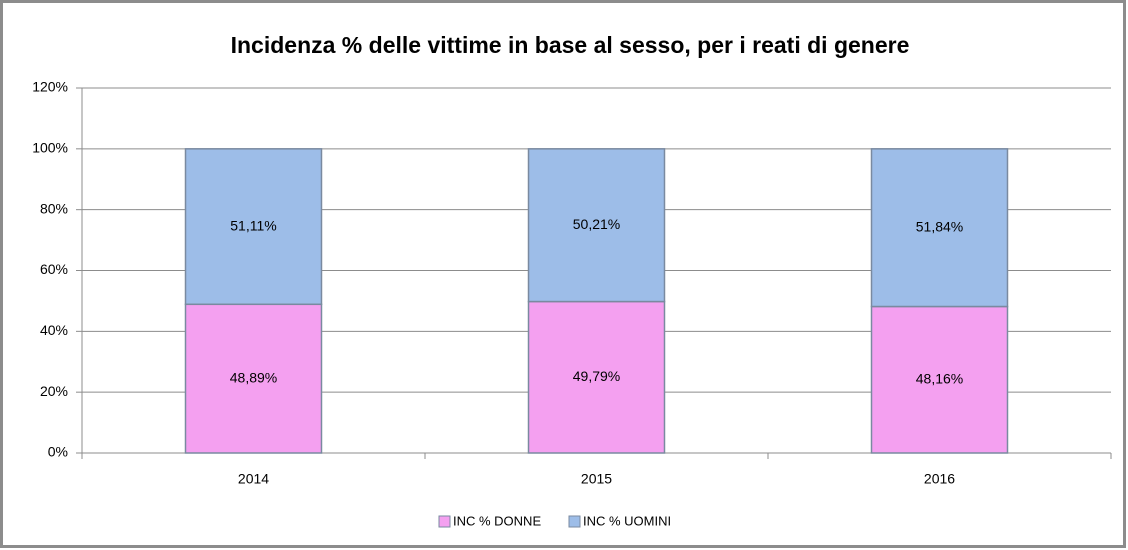 The height and width of the screenshot is (550, 1128). I want to click on y-tick-label: 0%, so click(58, 452).